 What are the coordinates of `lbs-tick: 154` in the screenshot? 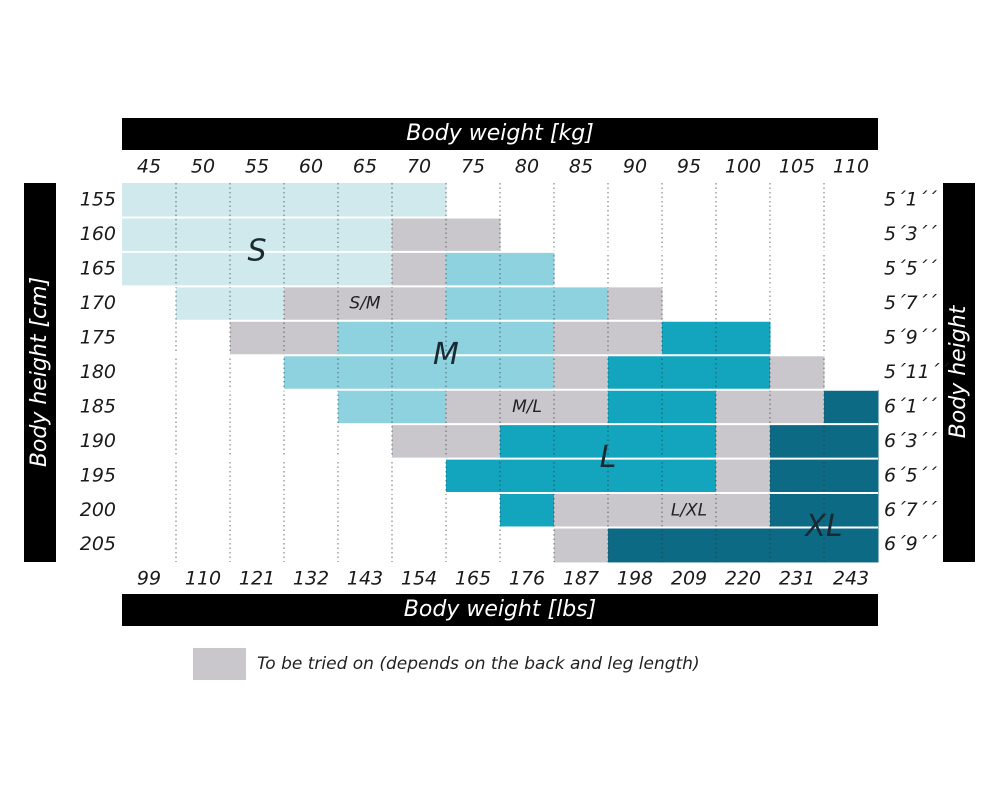 It's located at (419, 579).